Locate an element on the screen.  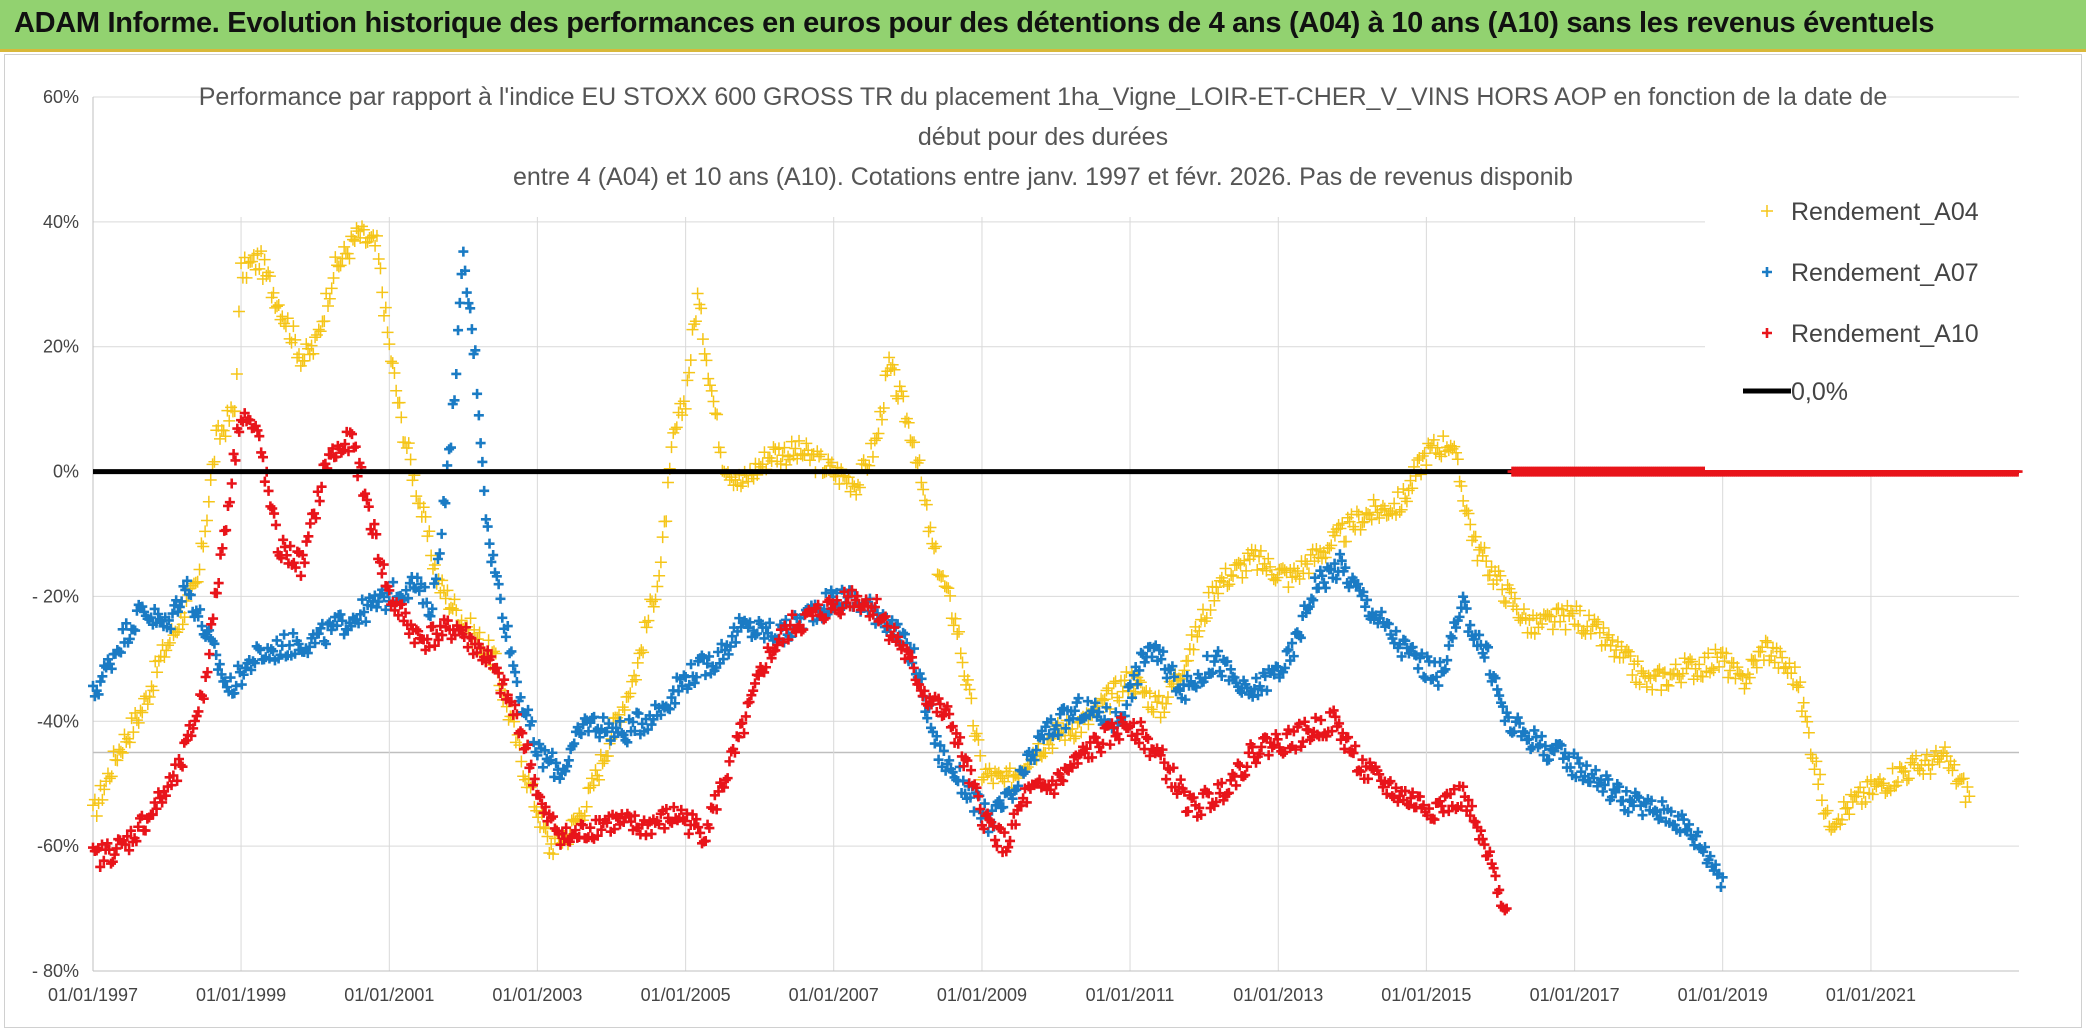
legend-background is located at coordinates (1864, 330).